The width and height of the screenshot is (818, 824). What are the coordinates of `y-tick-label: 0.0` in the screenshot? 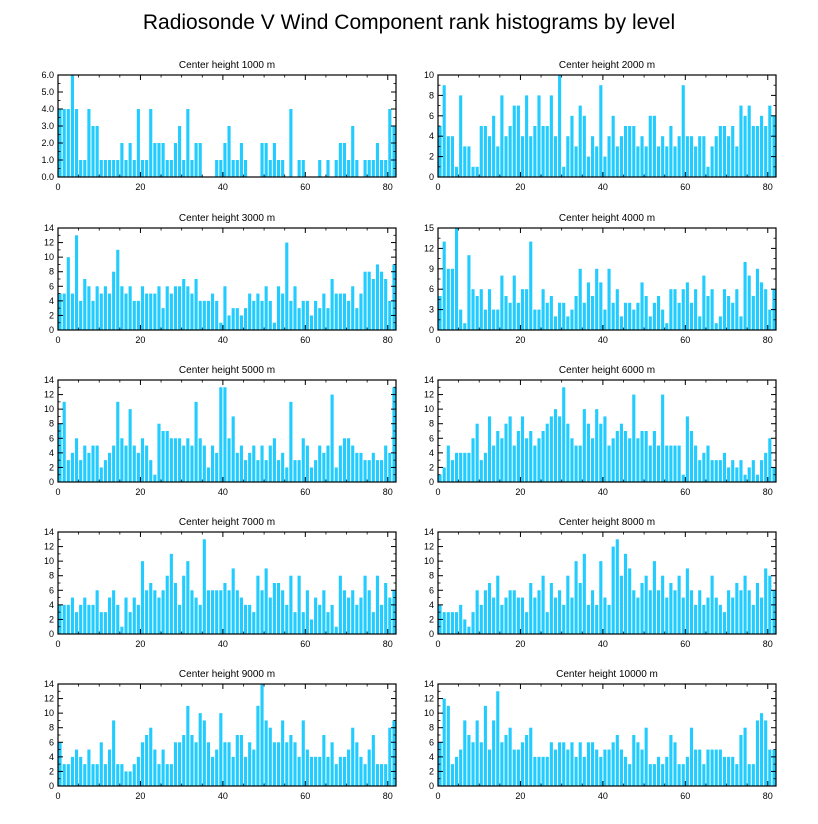 It's located at (47, 177).